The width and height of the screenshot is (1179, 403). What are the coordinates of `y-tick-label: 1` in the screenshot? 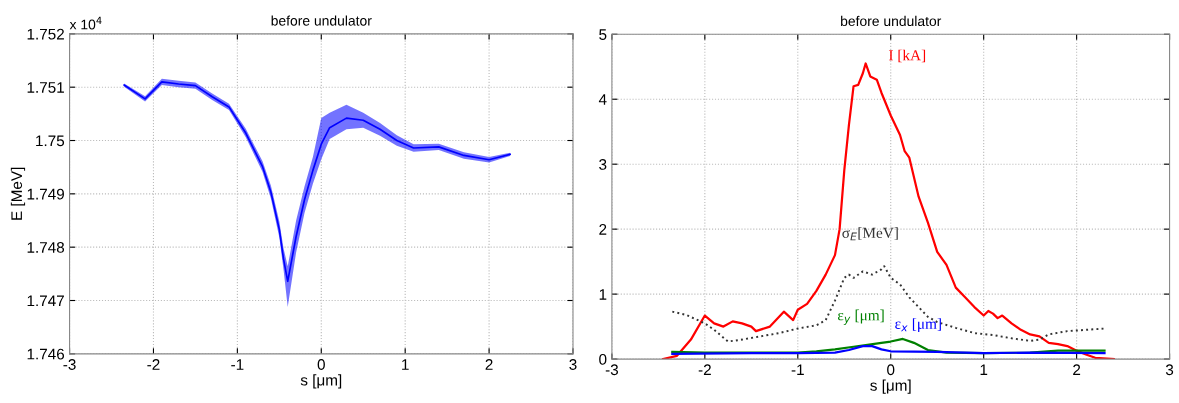 It's located at (603, 294).